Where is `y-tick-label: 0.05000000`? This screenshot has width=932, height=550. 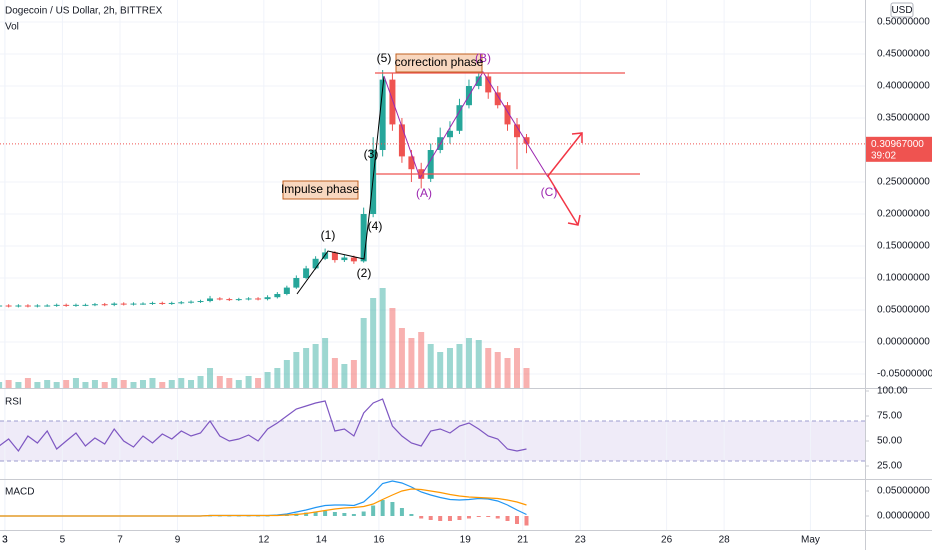
y-tick-label: 0.05000000 is located at coordinates (903, 310).